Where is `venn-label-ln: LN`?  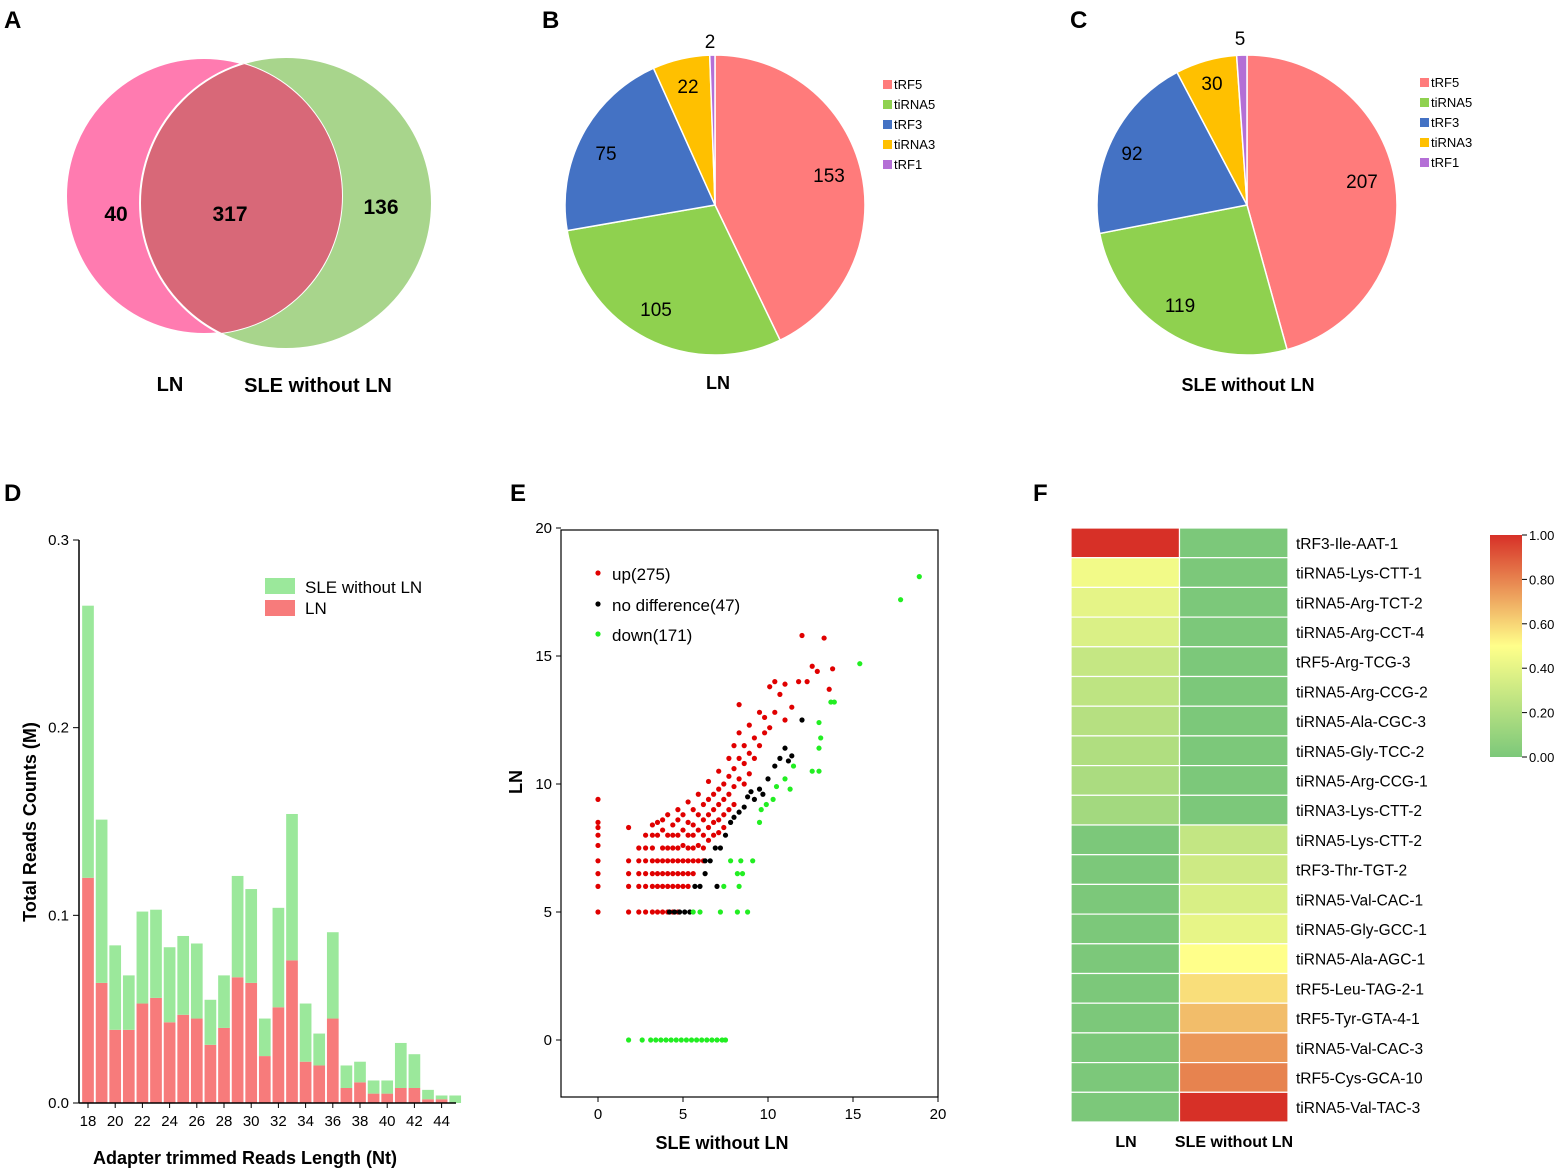
venn-label-ln: LN is located at coordinates (170, 385).